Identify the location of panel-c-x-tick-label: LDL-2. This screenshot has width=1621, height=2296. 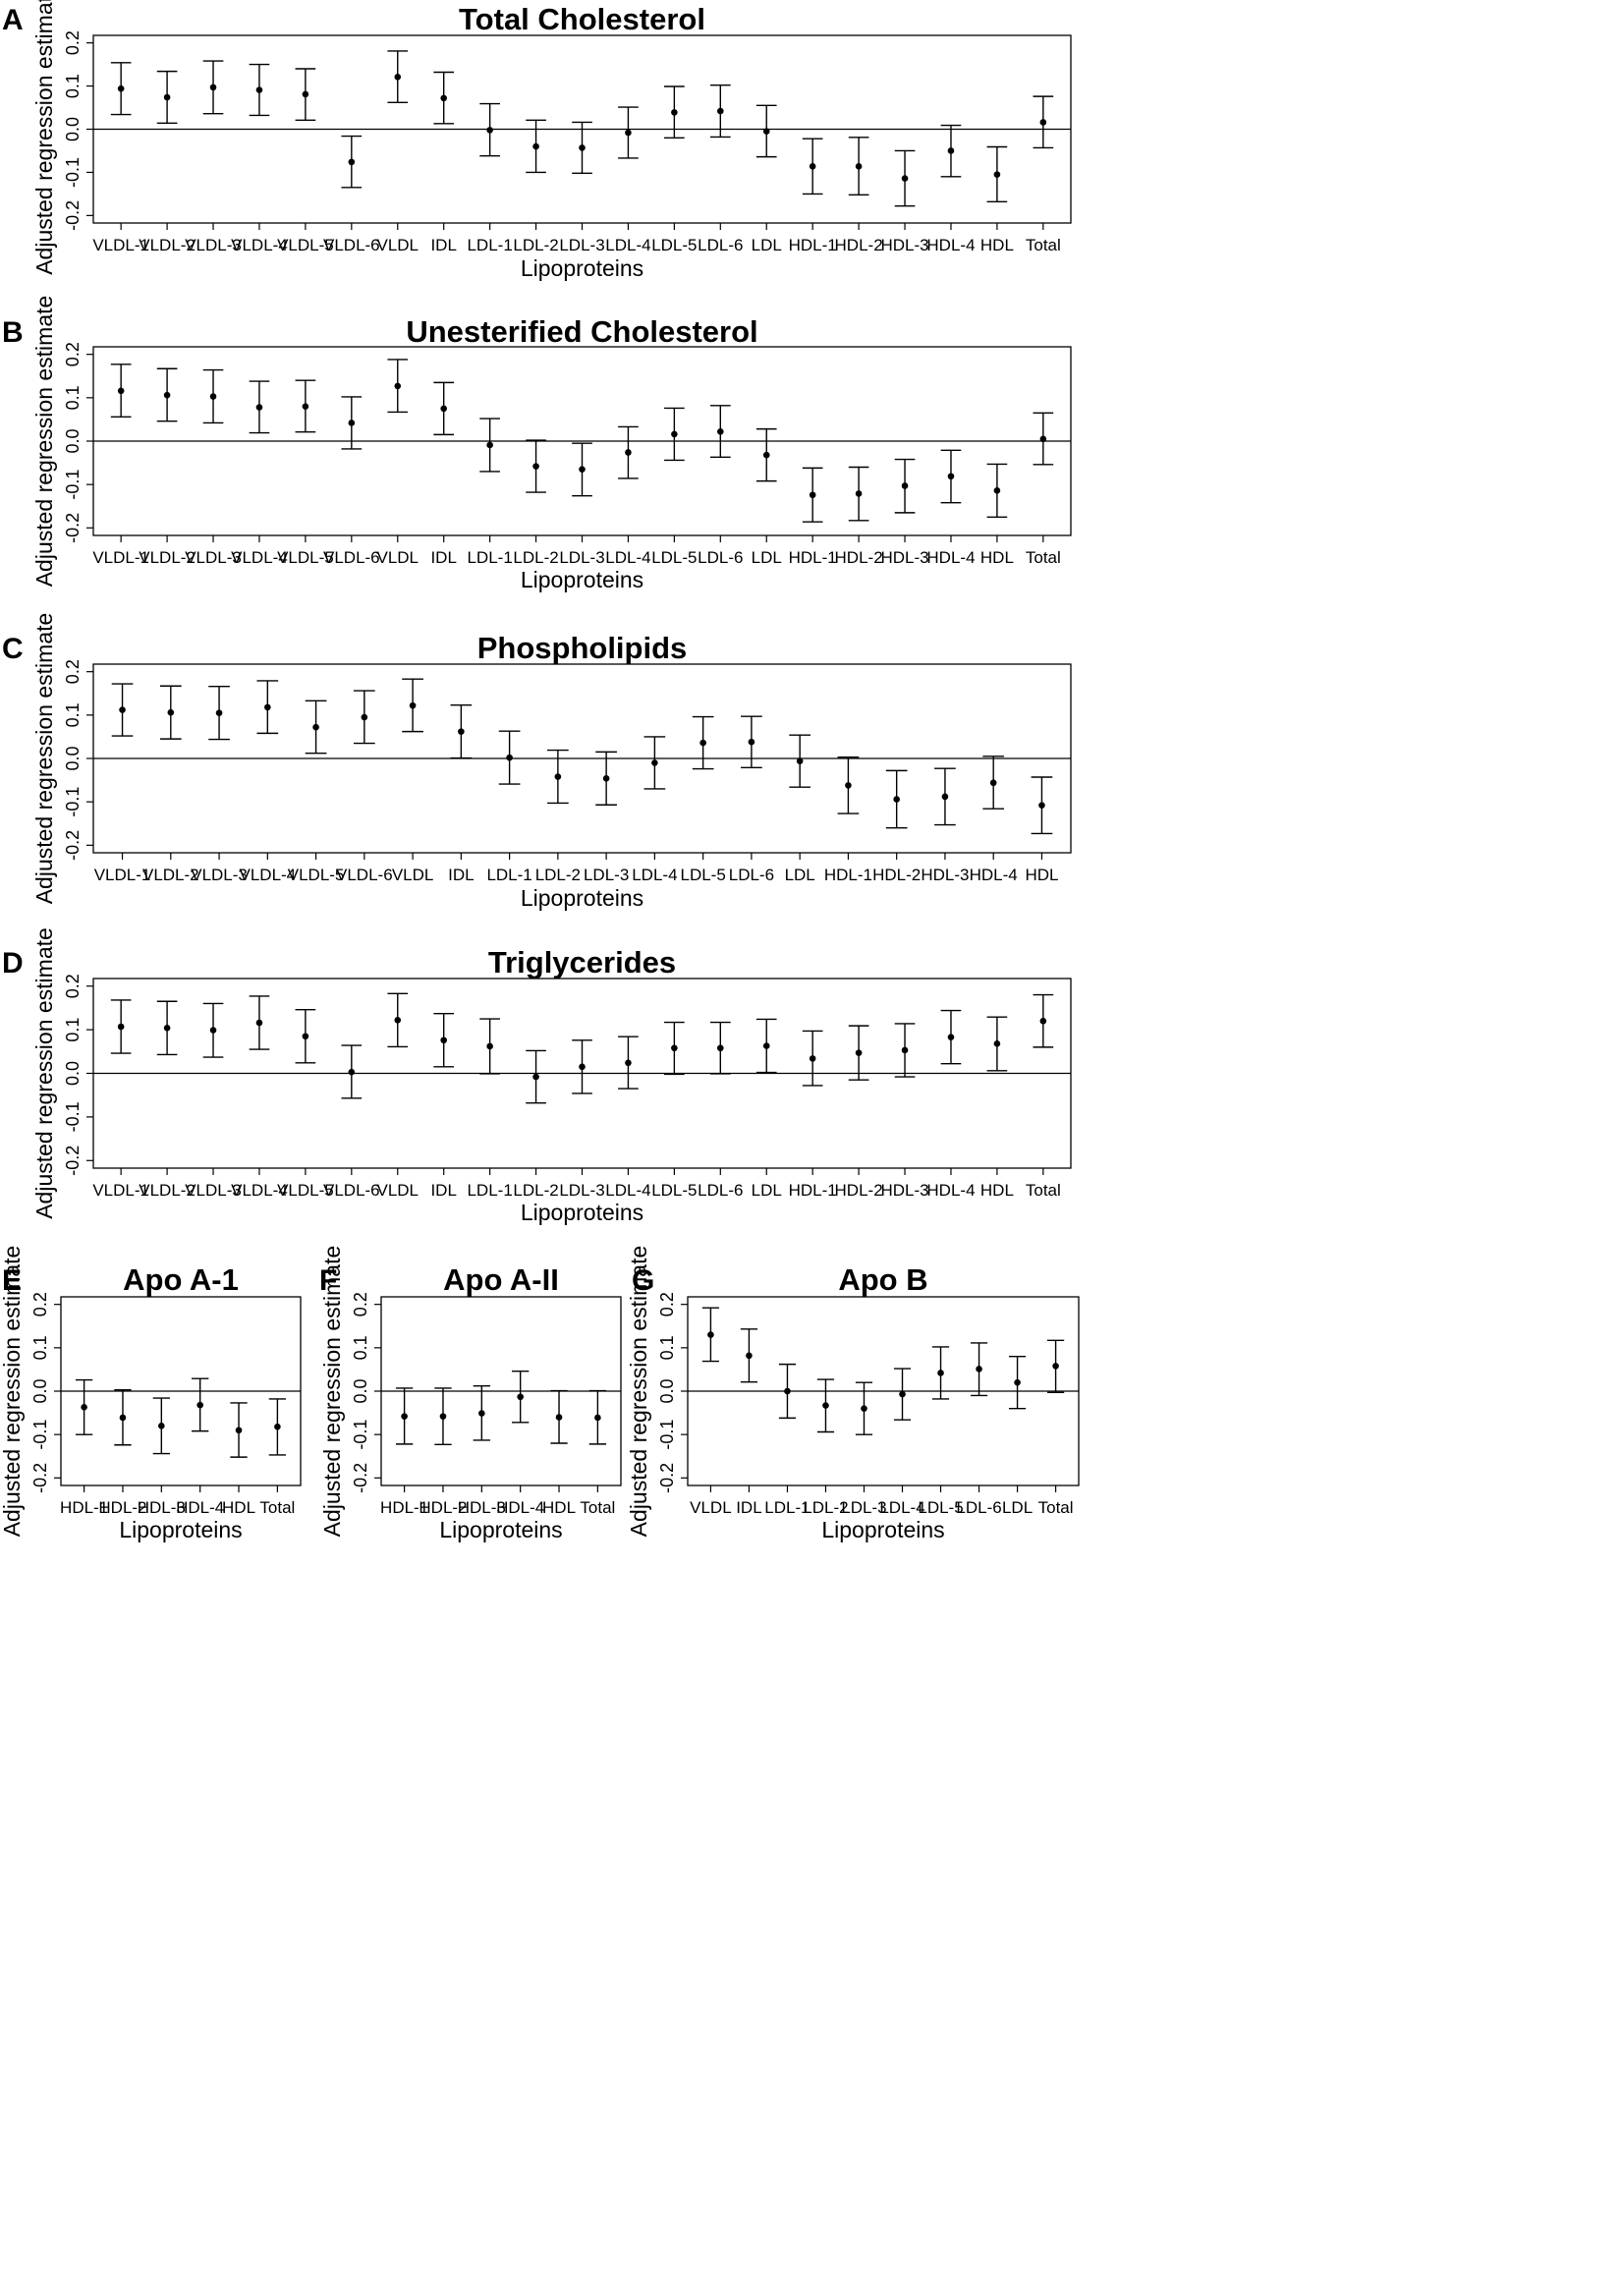
(558, 875).